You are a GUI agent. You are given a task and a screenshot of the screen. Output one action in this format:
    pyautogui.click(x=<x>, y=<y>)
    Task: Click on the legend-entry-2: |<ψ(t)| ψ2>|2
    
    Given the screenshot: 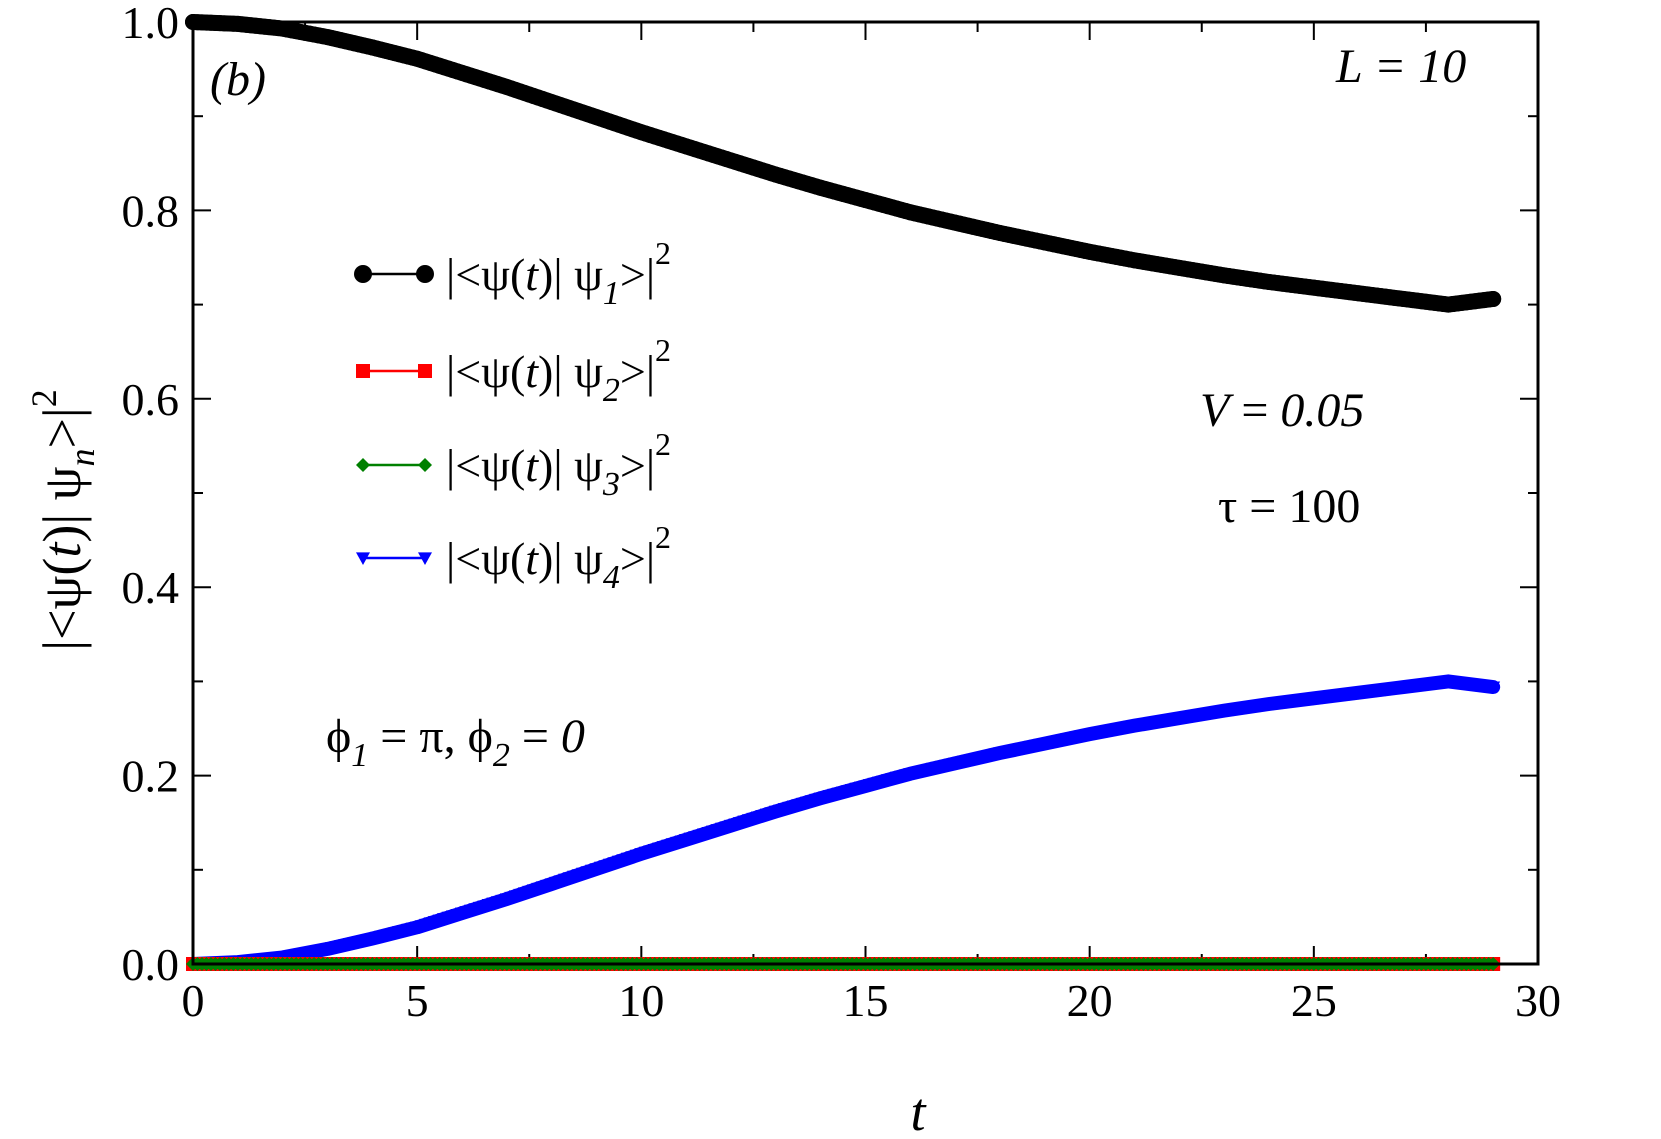 What is the action you would take?
    pyautogui.click(x=513, y=370)
    